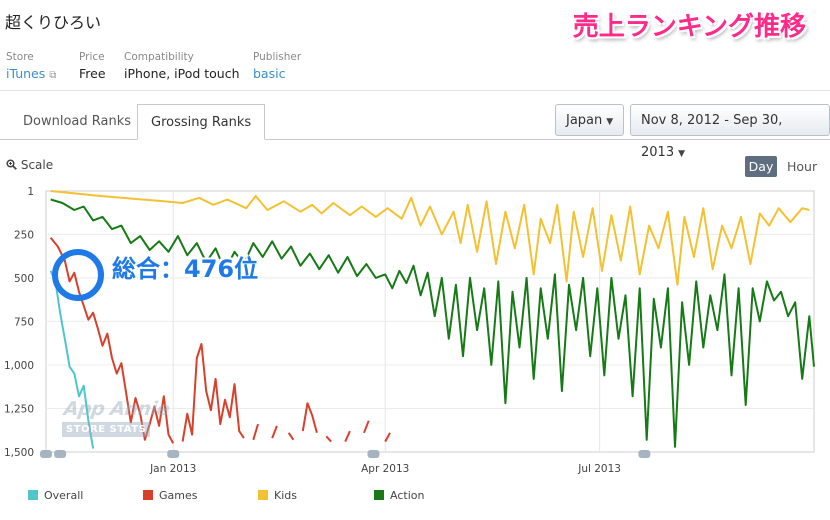 Image resolution: width=830 pixels, height=520 pixels. I want to click on legend-label: Action, so click(407, 495).